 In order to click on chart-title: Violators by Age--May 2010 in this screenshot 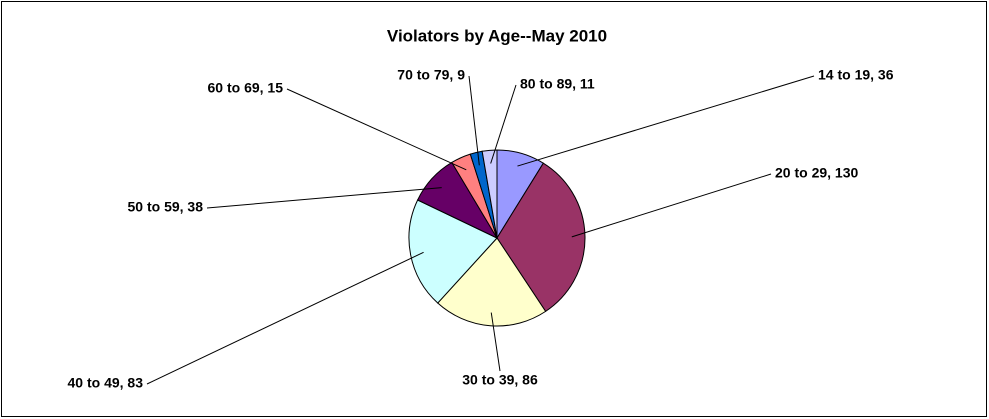, I will do `click(497, 35)`.